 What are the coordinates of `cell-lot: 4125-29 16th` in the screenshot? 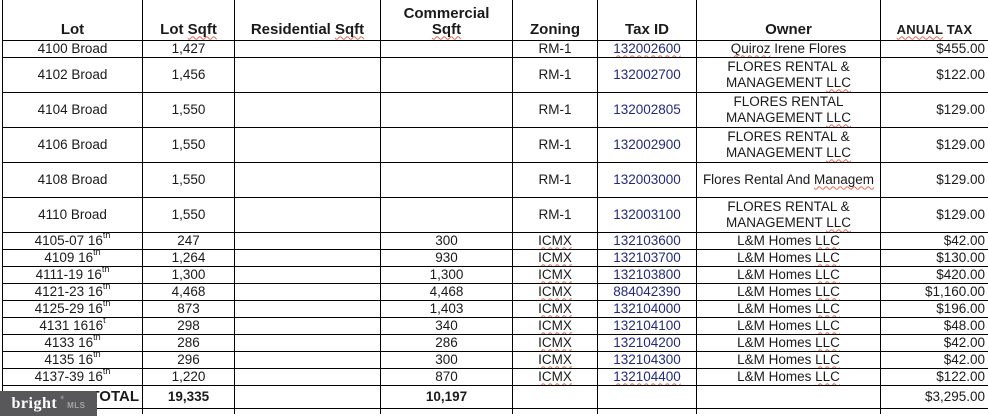 It's located at (72, 308).